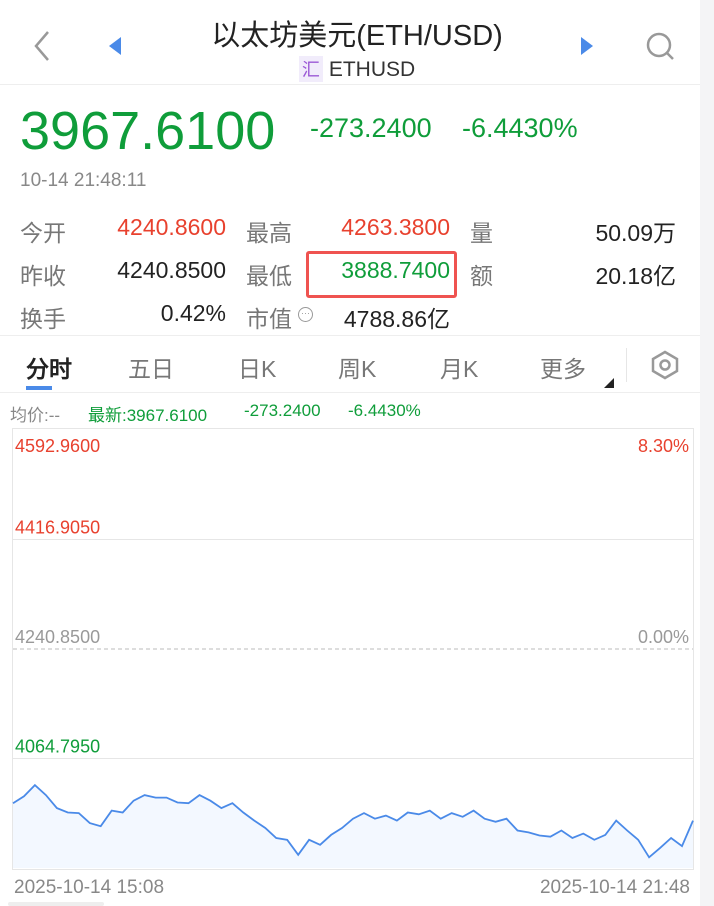 The image size is (714, 906). What do you see at coordinates (707, 453) in the screenshot?
I see `side-strip` at bounding box center [707, 453].